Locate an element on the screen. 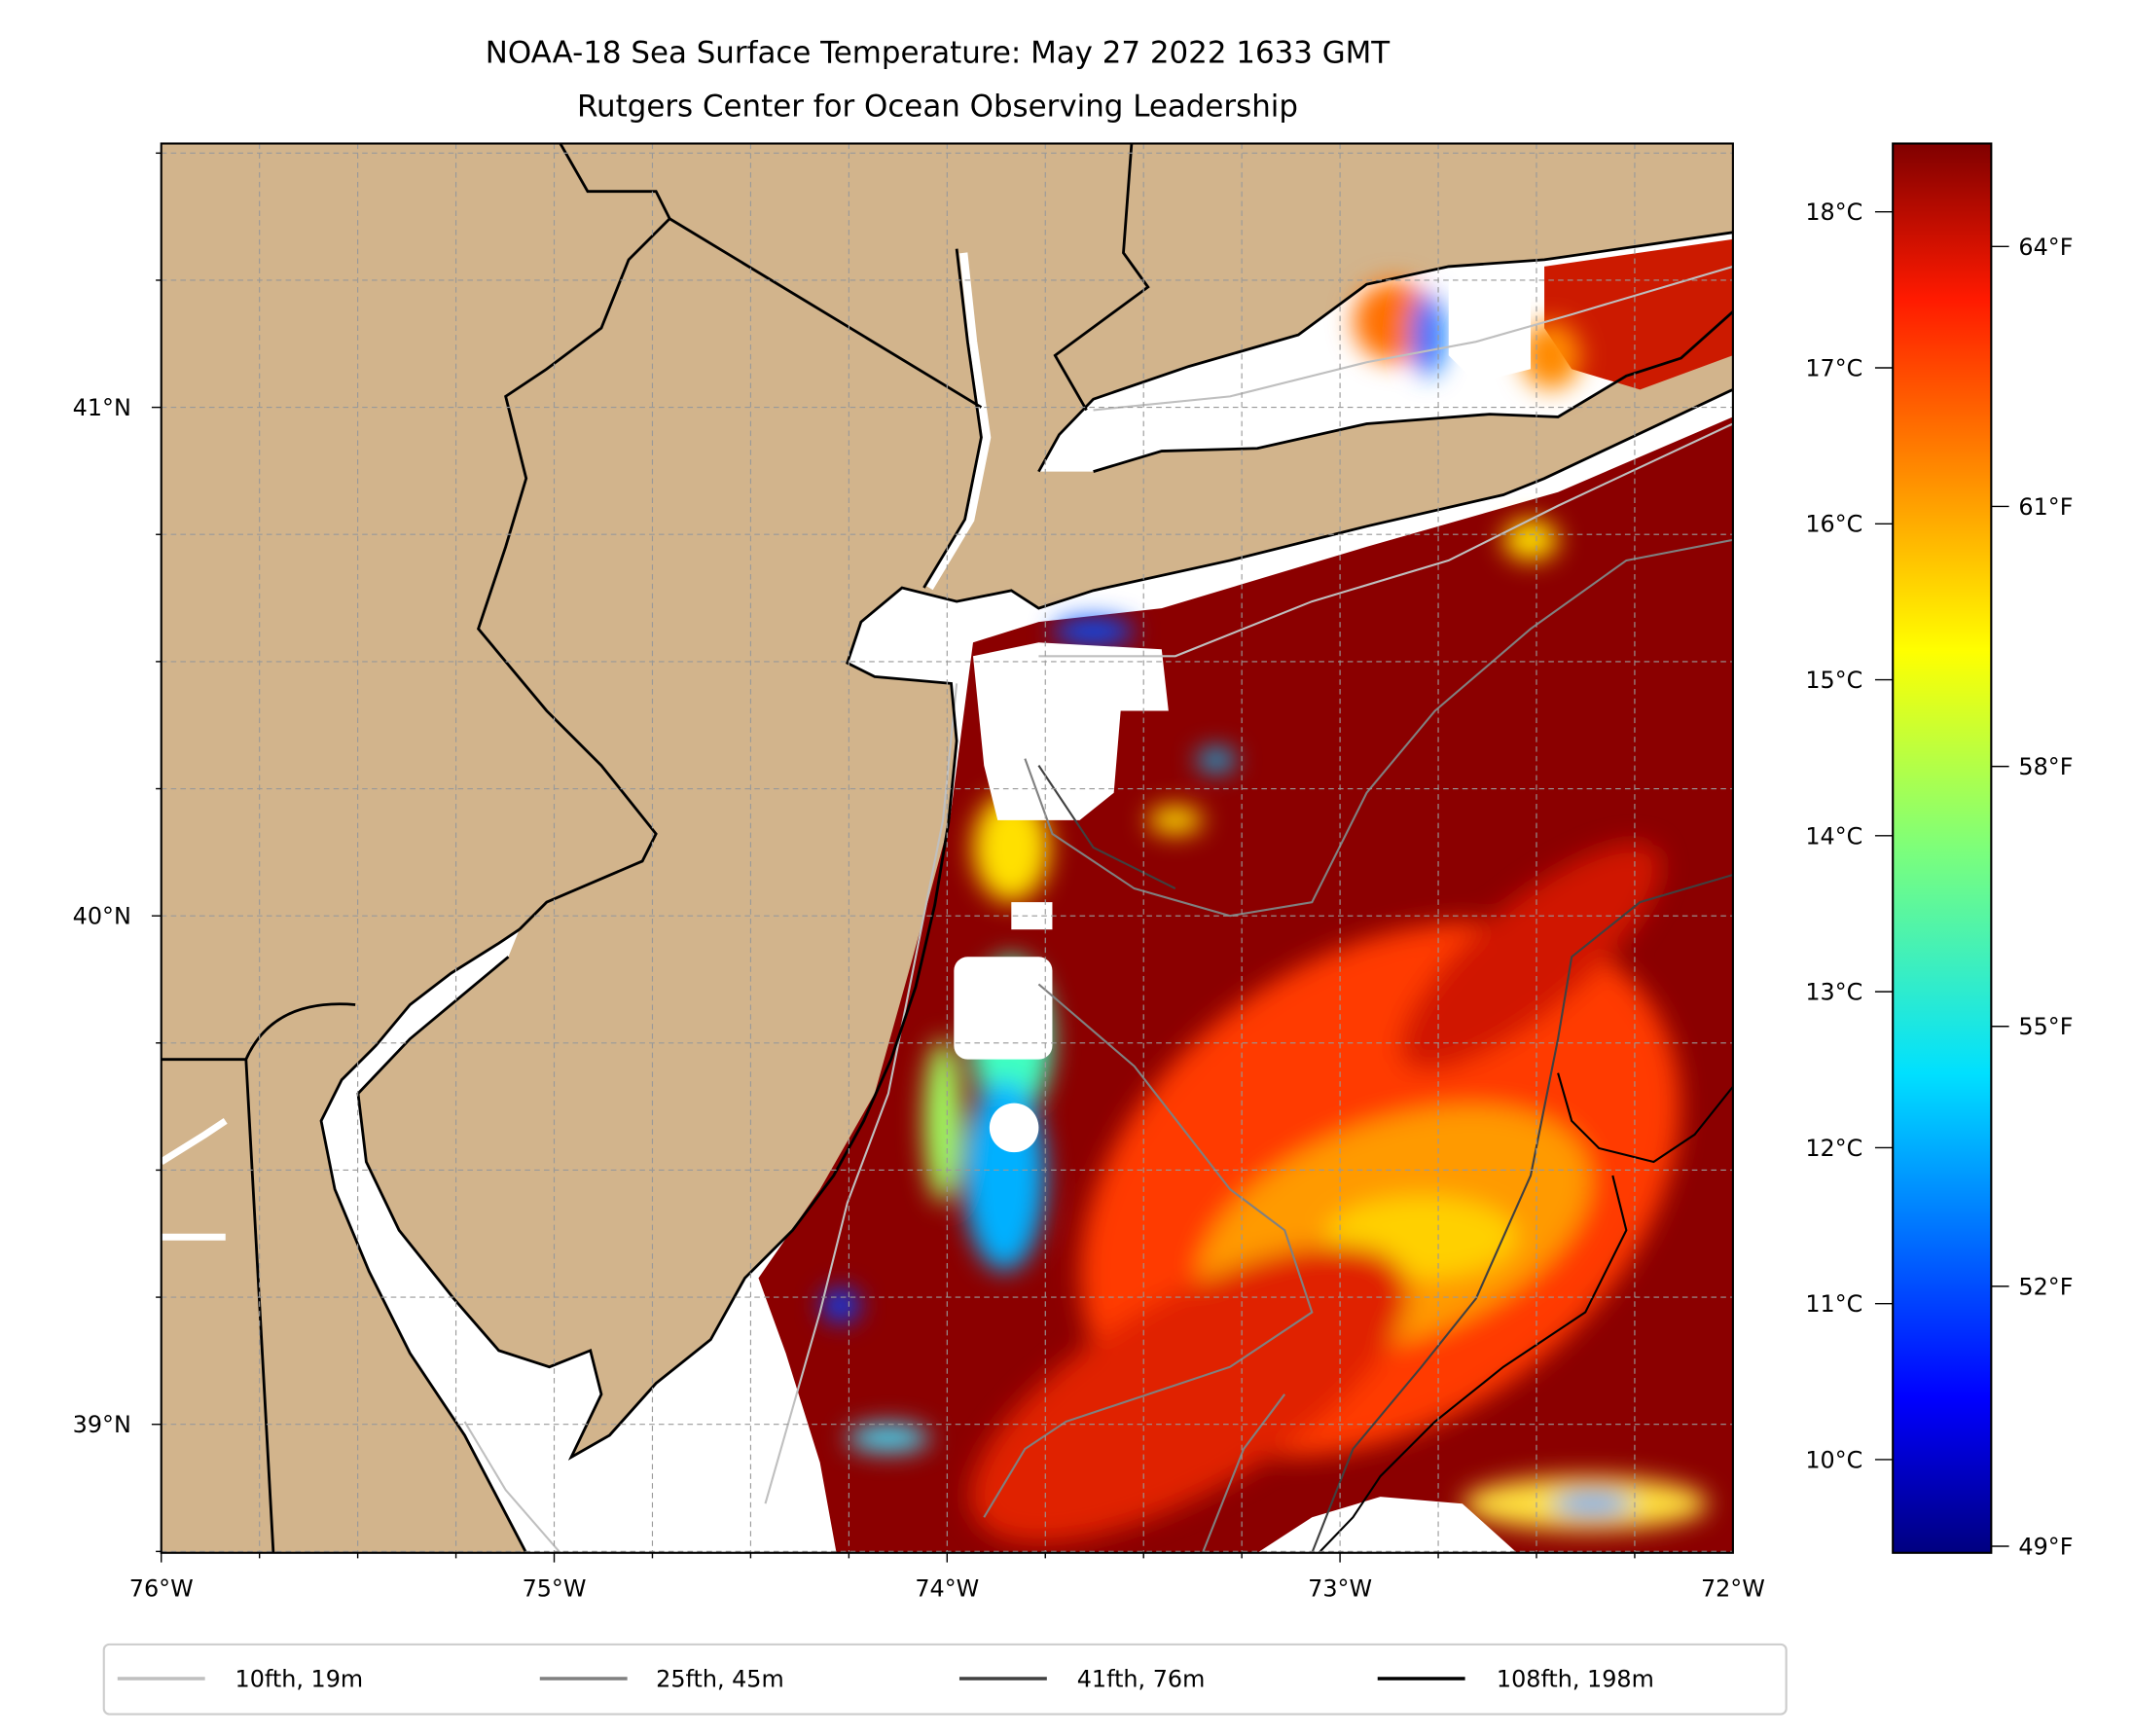 This screenshot has width=2132, height=1736. legend-label: 10fth, 19m is located at coordinates (300, 1679).